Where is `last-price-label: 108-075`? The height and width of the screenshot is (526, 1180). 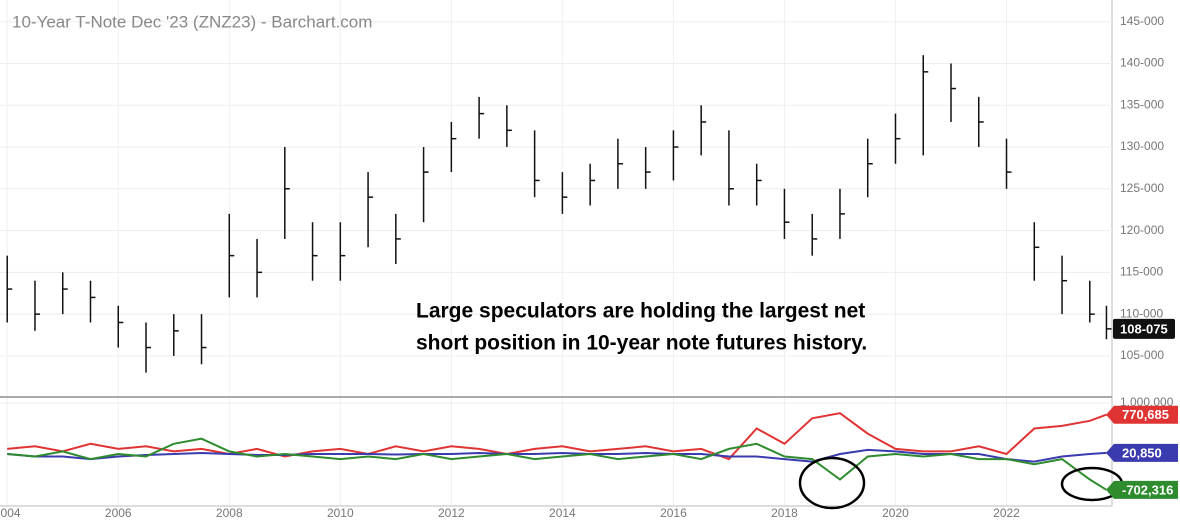
last-price-label: 108-075 is located at coordinates (1144, 328).